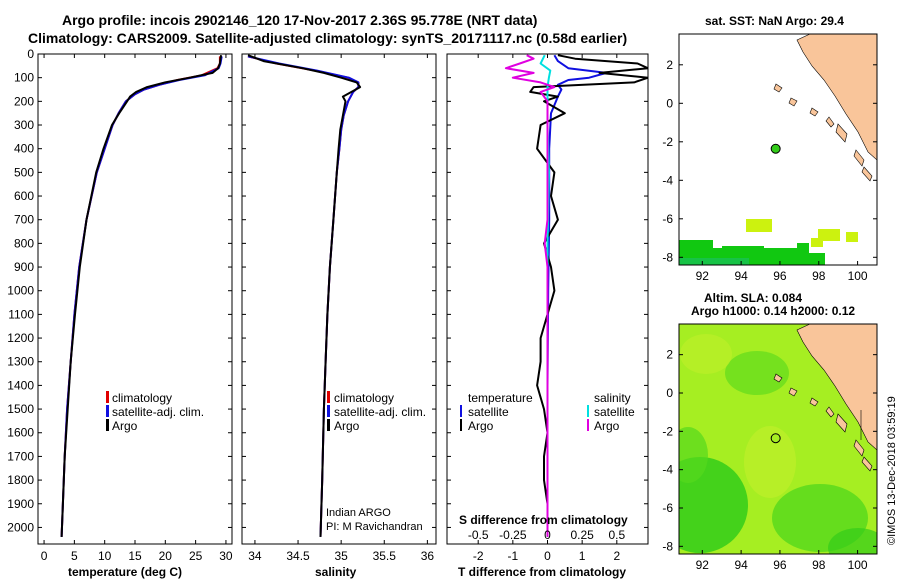 This screenshot has height=580, width=900. I want to click on x-tick-label: 5, so click(74, 556).